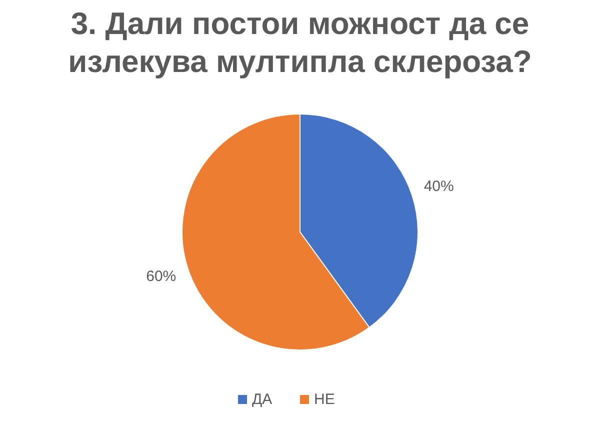 The image size is (600, 426). What do you see at coordinates (262, 399) in the screenshot?
I see `legend-label: ДА` at bounding box center [262, 399].